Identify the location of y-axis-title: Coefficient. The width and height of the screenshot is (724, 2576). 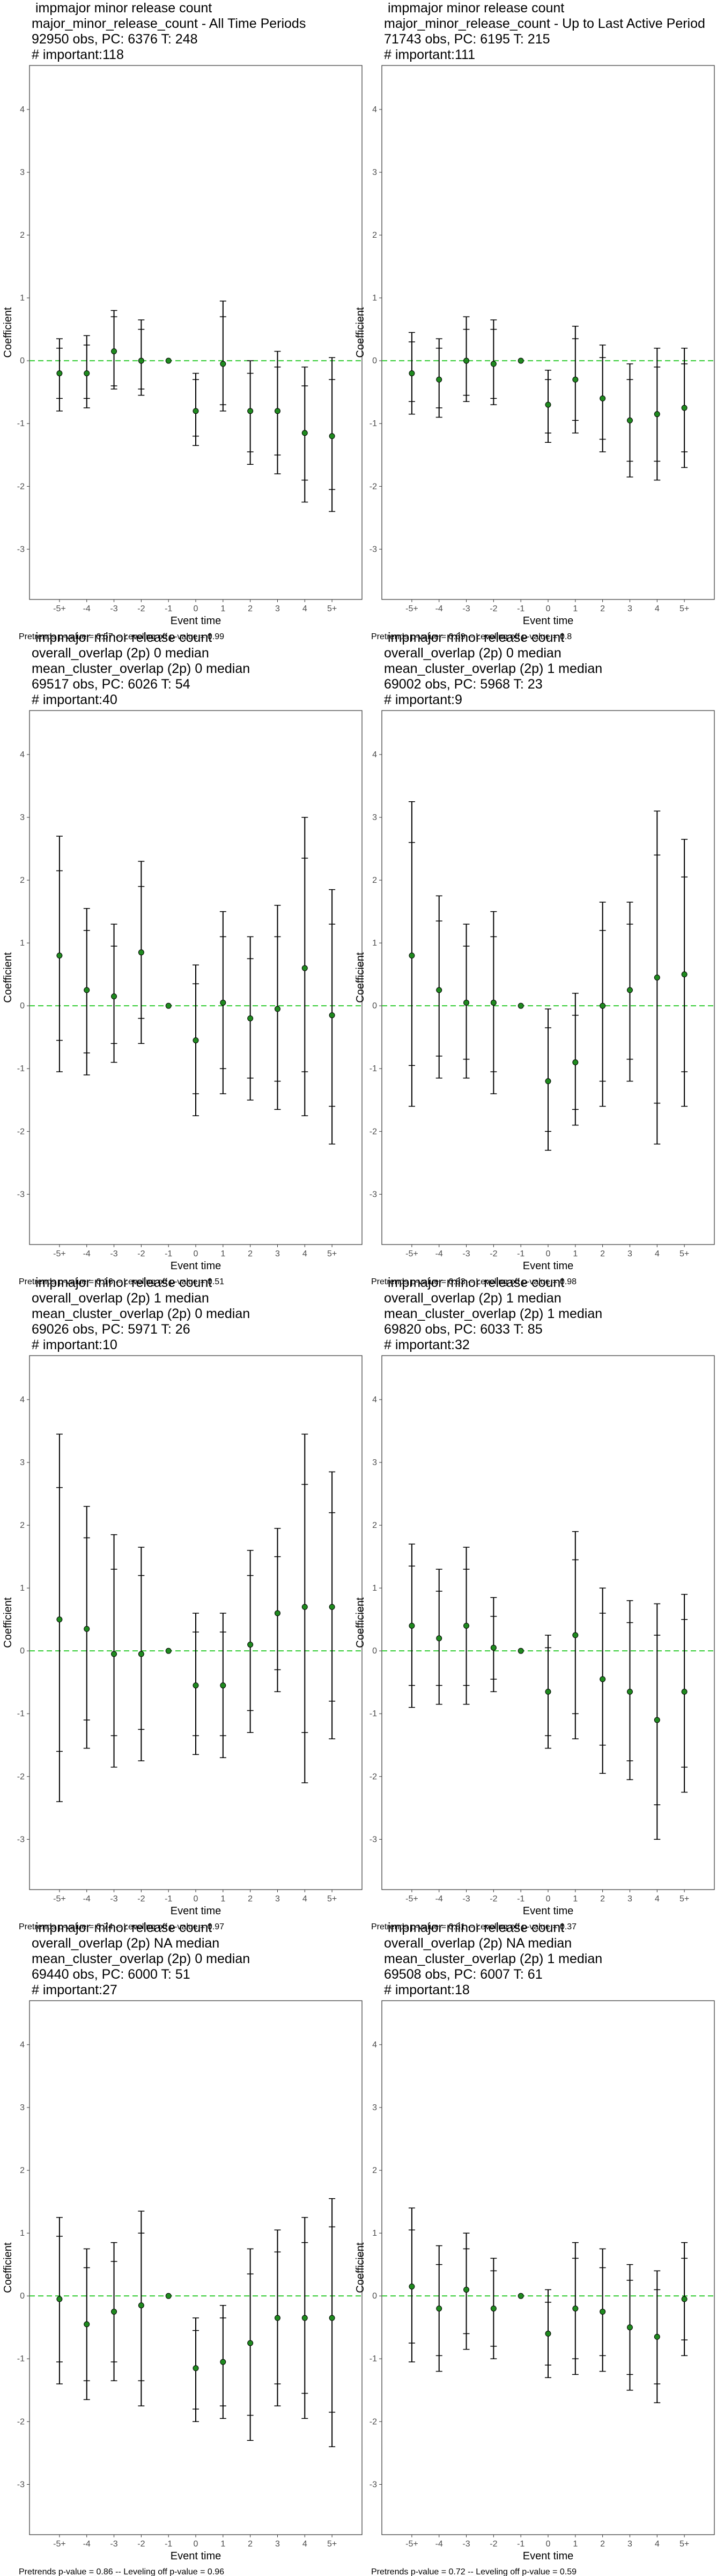
(8, 332).